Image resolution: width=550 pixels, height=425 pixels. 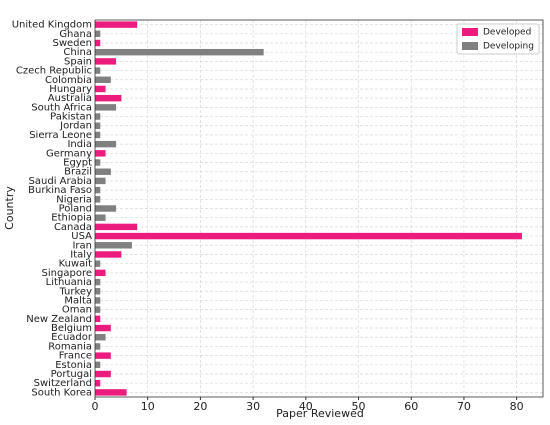 I want to click on y-tick-label: Nigeria, so click(x=74, y=199).